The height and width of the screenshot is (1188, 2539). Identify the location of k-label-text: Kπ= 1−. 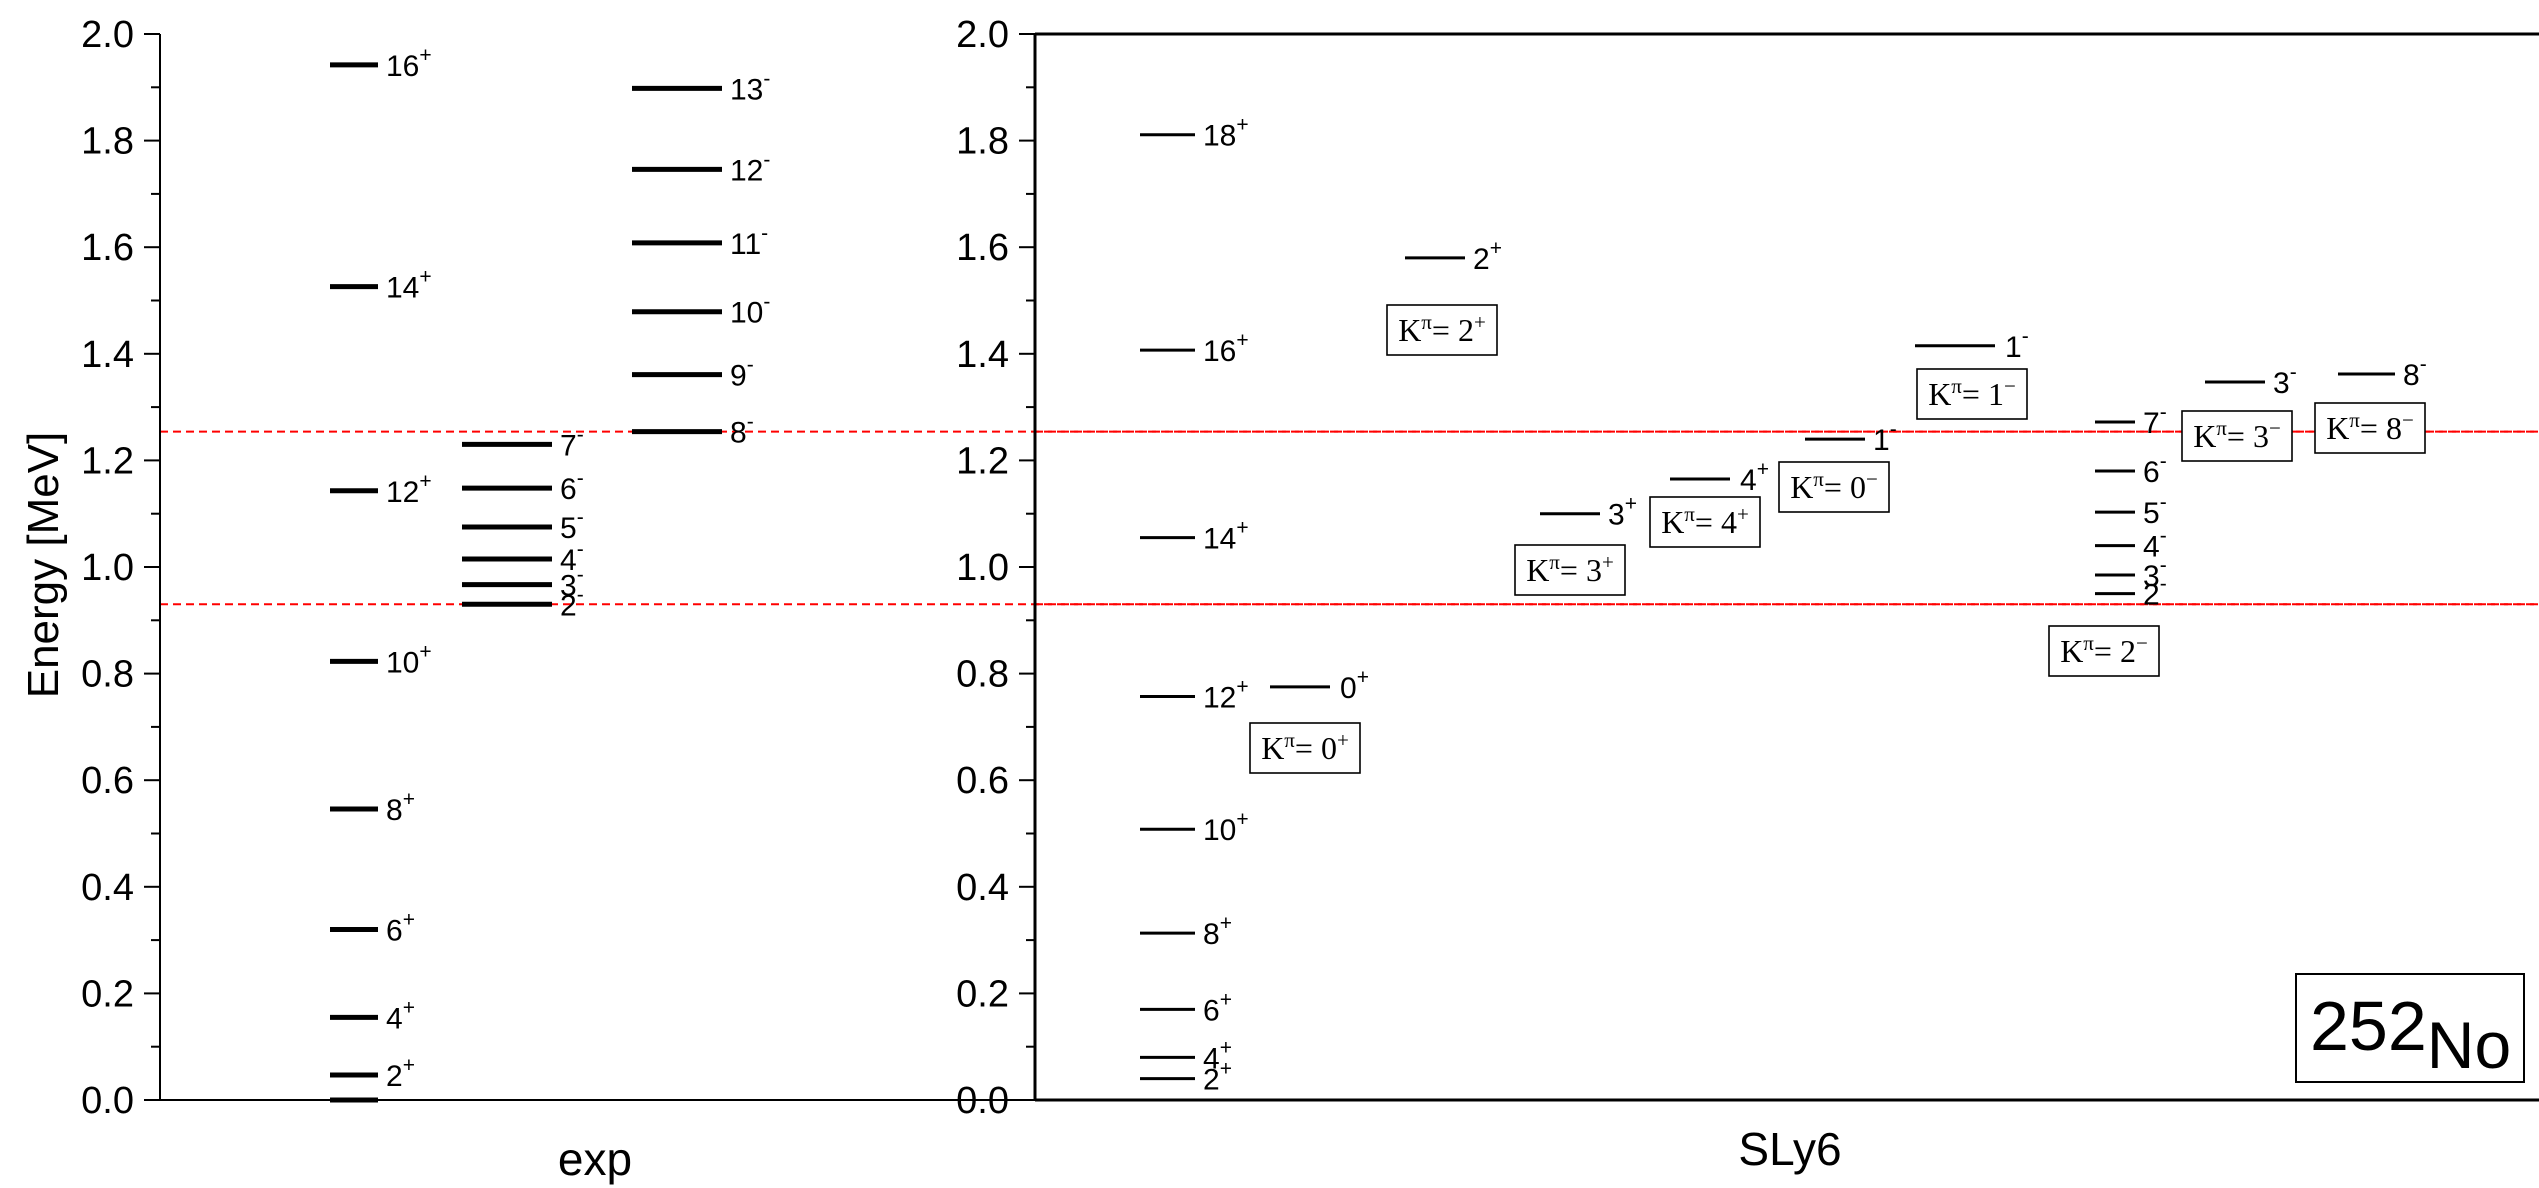
(1972, 393).